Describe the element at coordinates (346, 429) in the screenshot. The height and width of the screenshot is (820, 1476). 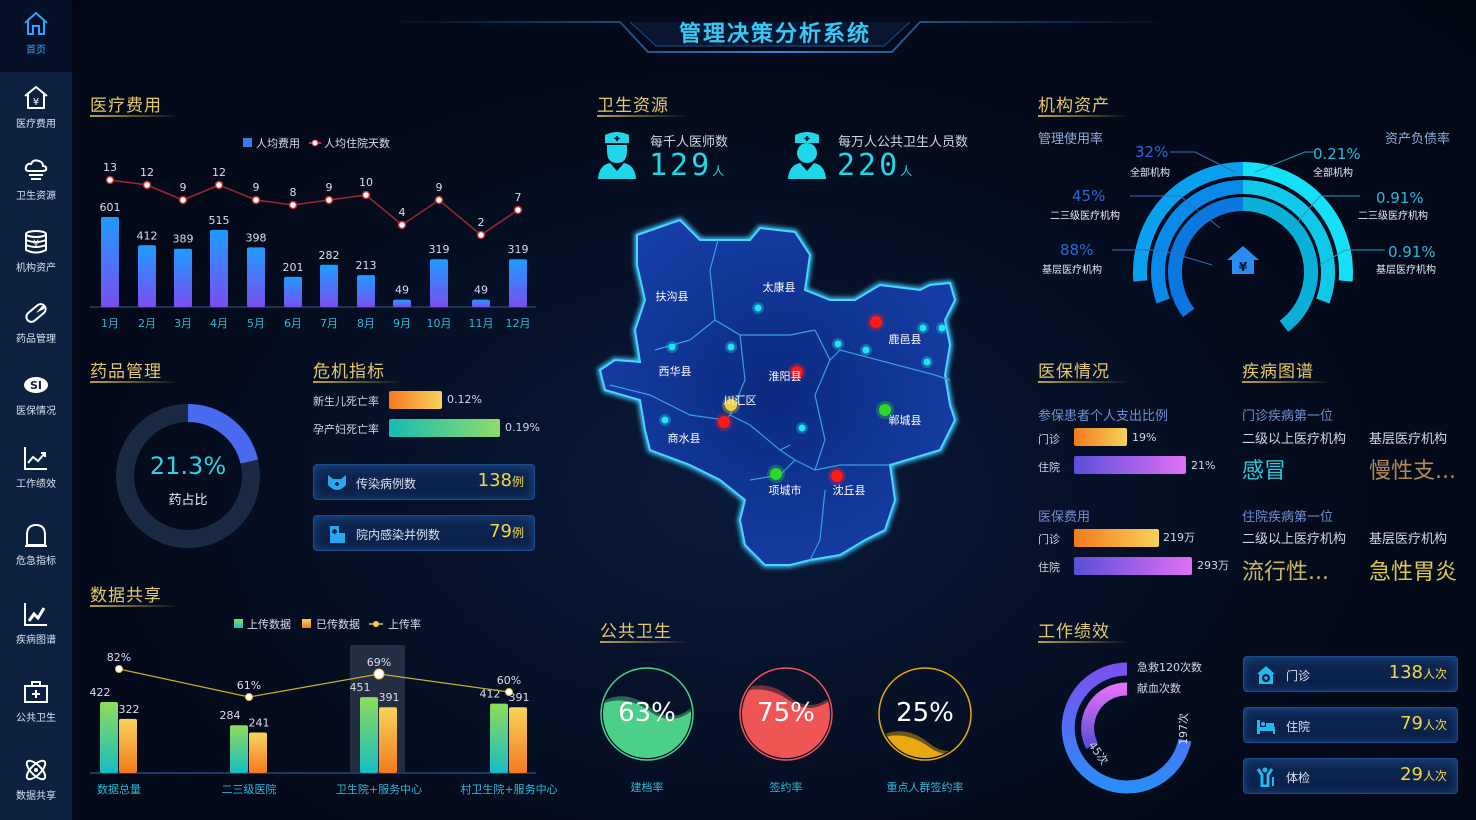
I see `crisis-bar-label: 孕产妇死亡率` at that location.